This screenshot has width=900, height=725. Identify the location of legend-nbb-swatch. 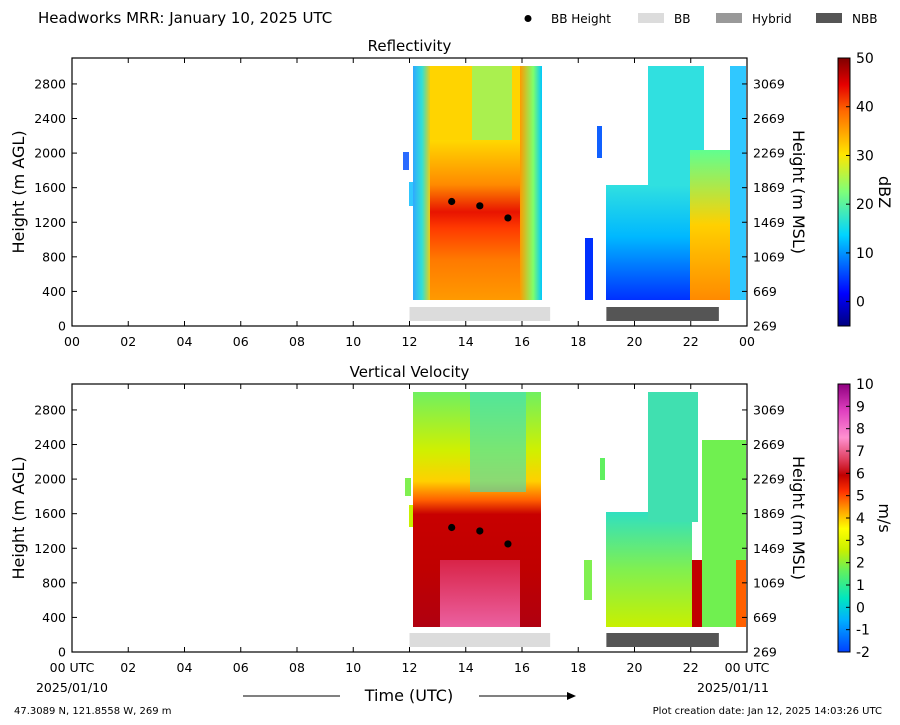
(829, 18).